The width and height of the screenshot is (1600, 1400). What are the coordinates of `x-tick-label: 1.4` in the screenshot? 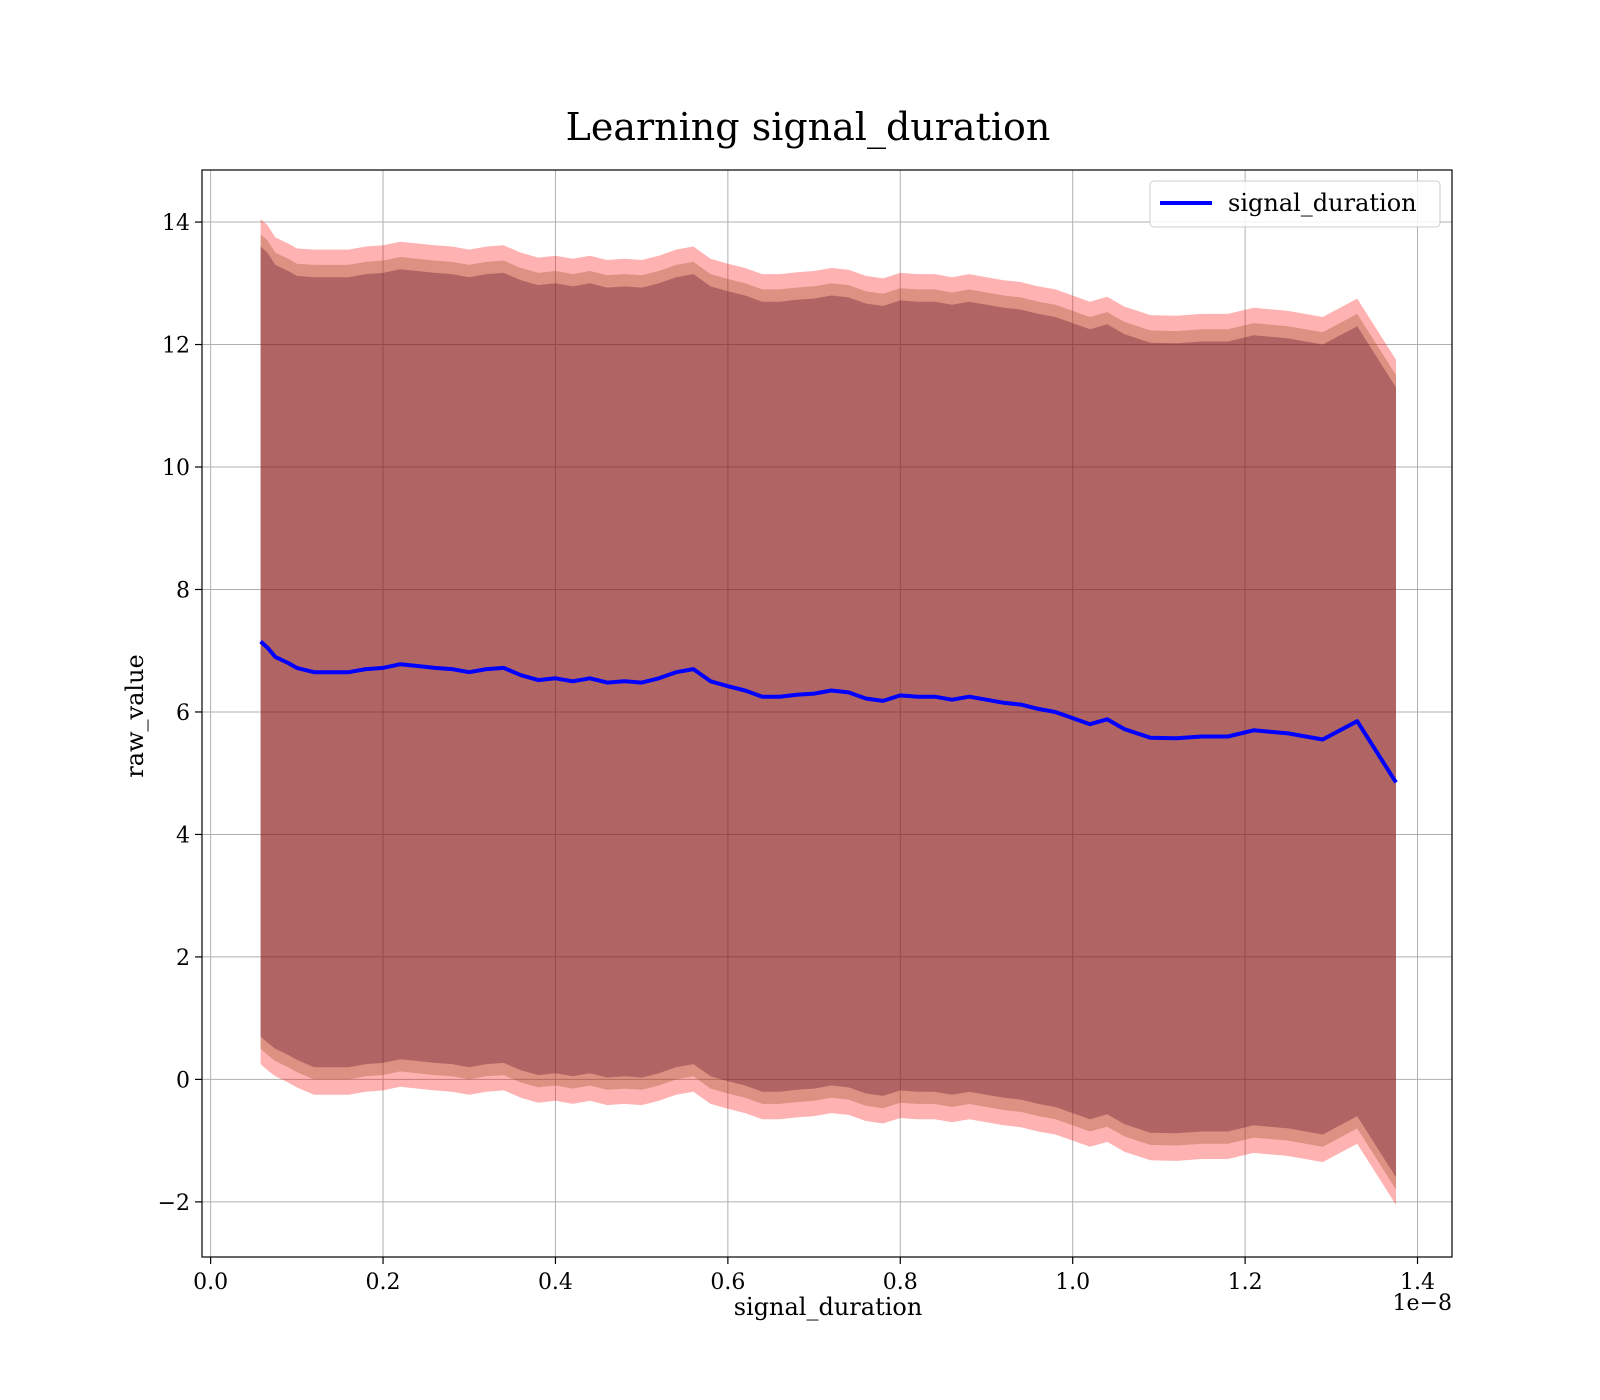 It's located at (1417, 1282).